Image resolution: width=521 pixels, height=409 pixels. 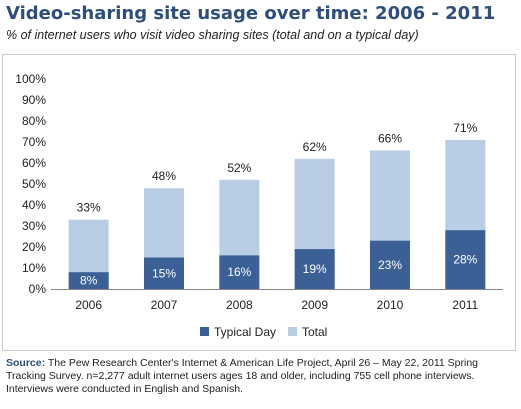 I want to click on typical-day-value-label: 19%, so click(x=315, y=269).